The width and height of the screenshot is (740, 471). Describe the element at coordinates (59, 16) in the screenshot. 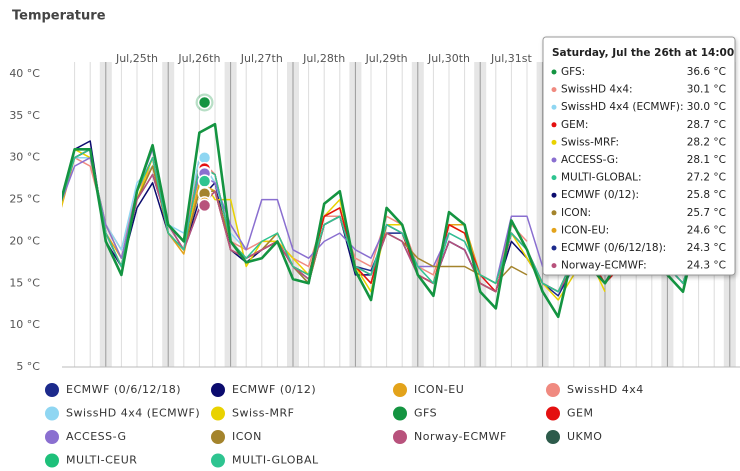

I see `chart-title: Temperature` at that location.